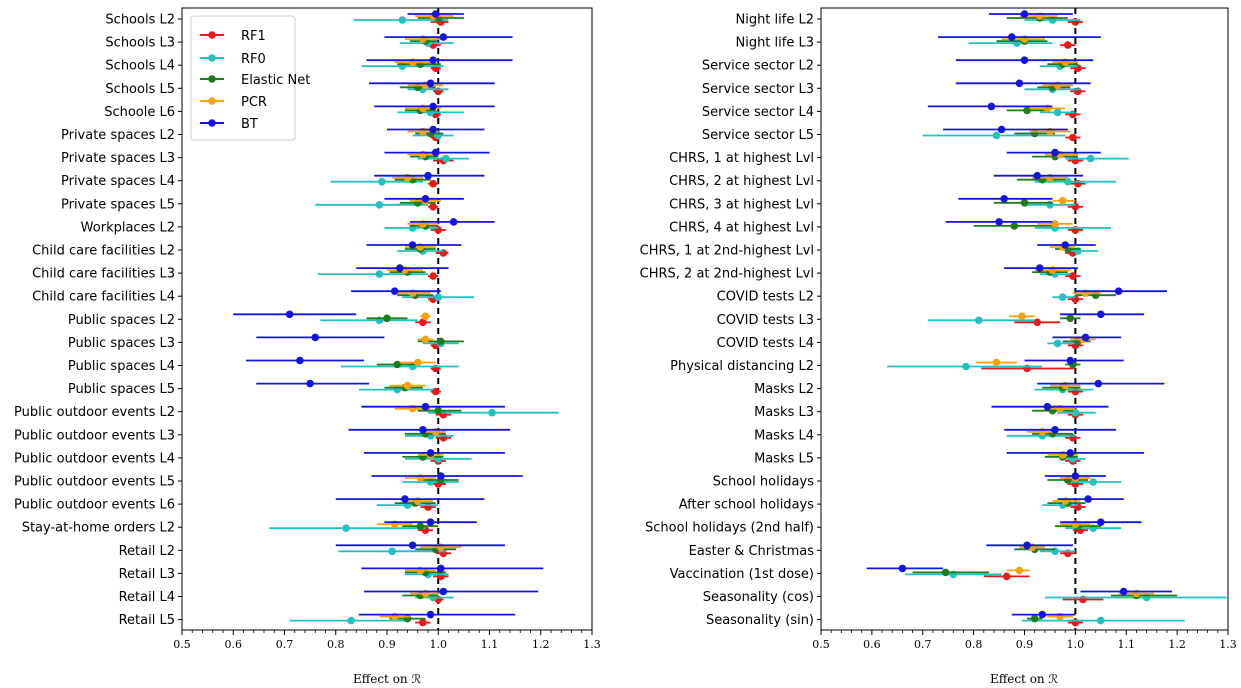 Image resolution: width=1241 pixels, height=688 pixels. What do you see at coordinates (784, 412) in the screenshot?
I see `category-label-masks-l3: Masks L3` at bounding box center [784, 412].